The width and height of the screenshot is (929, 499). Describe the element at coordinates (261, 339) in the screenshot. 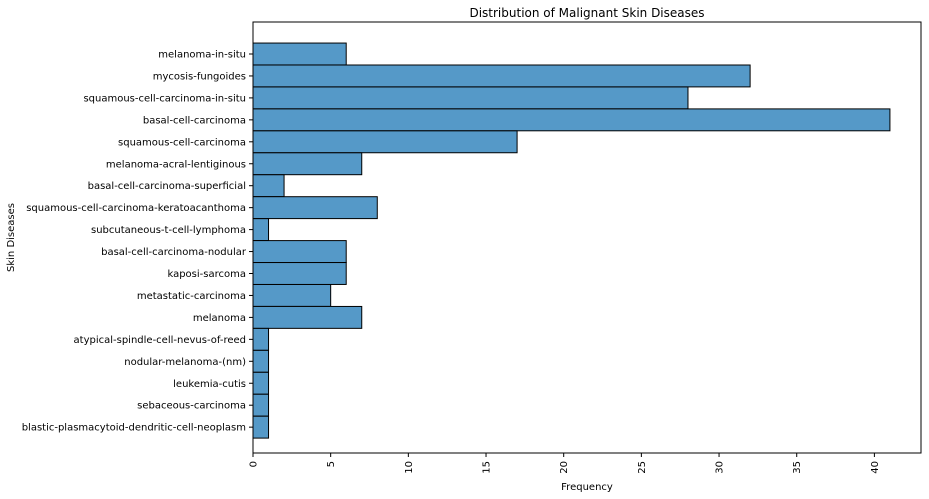

I see `bar-atypical-spindle-cell-nevus-of-reed` at that location.